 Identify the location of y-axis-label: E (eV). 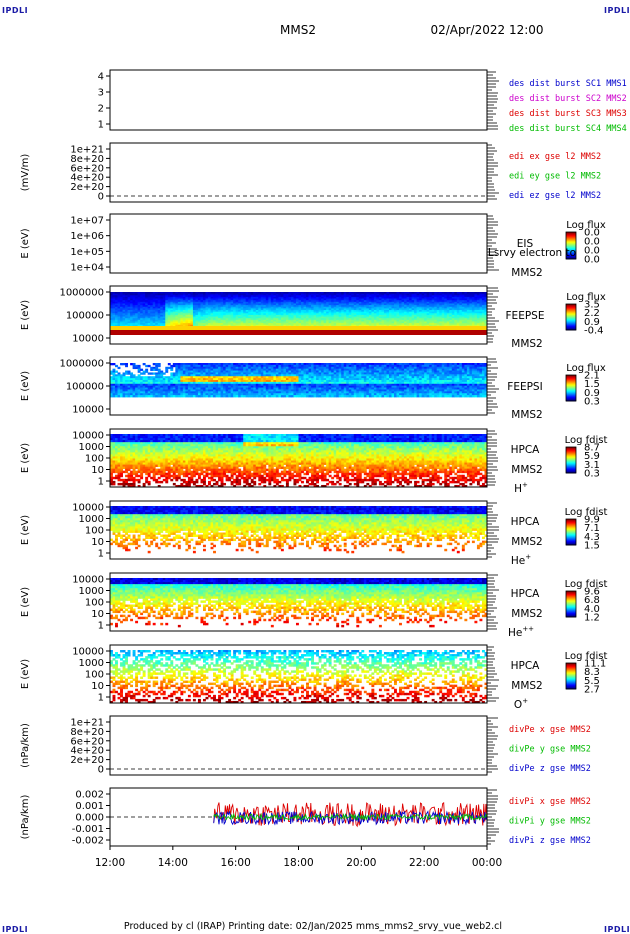
(25, 315).